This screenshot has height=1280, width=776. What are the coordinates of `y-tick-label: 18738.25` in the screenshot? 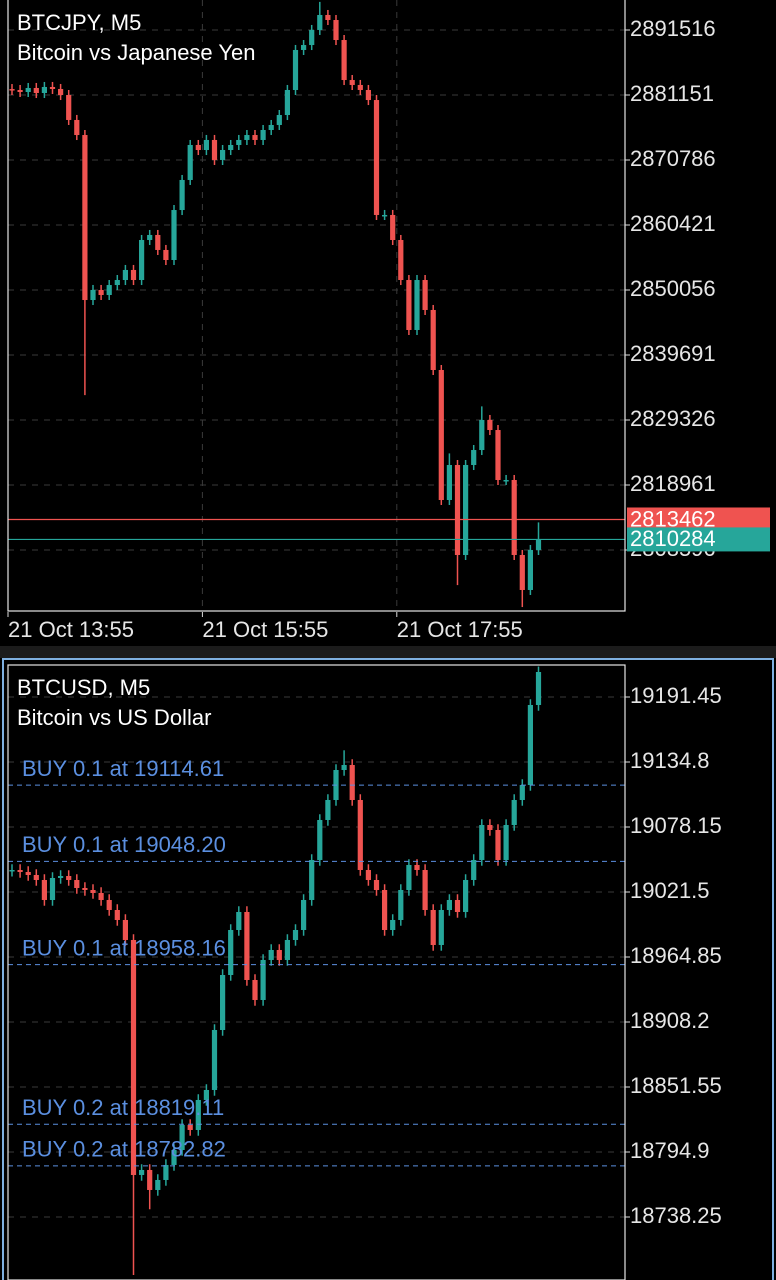 It's located at (676, 1215).